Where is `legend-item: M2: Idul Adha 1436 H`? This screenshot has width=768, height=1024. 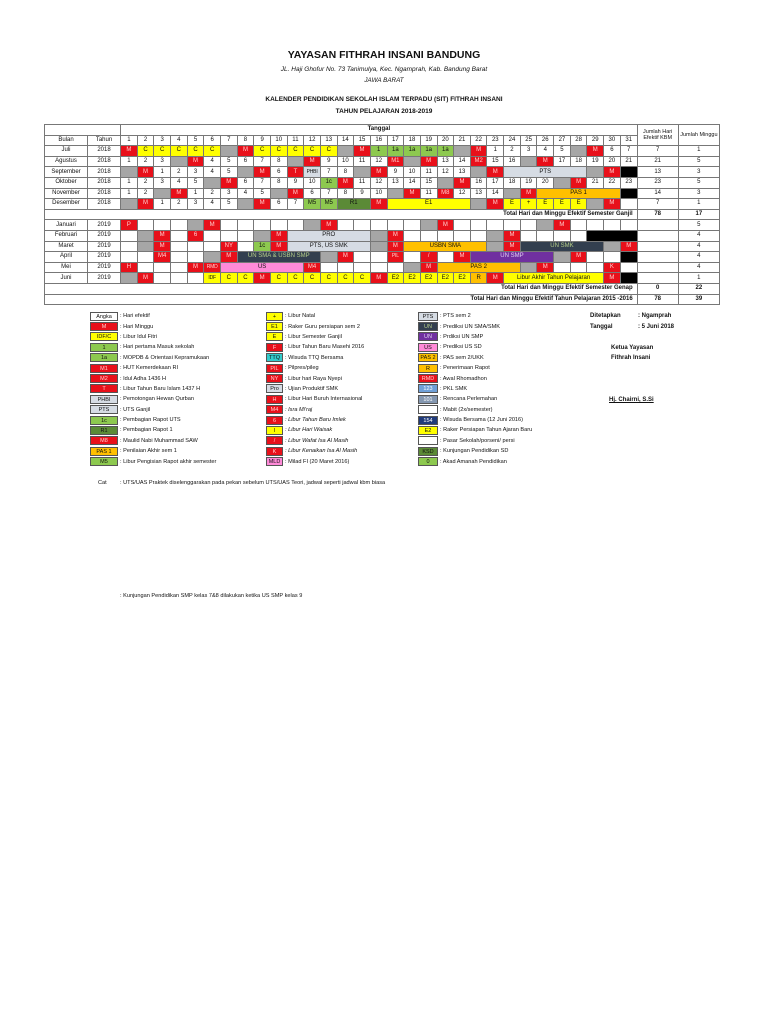 legend-item: M2: Idul Adha 1436 H is located at coordinates (153, 378).